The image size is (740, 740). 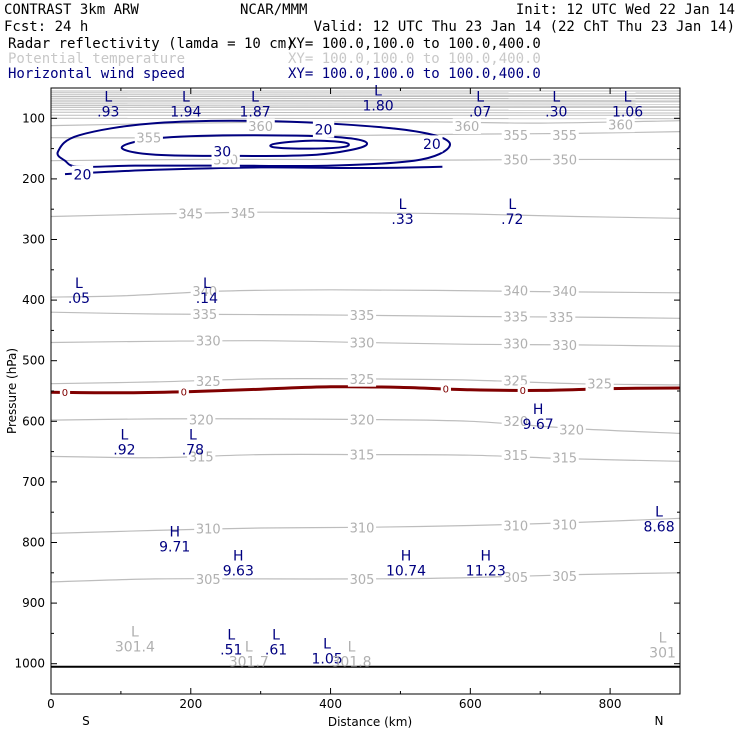 What do you see at coordinates (46, 27) in the screenshot?
I see `forecast-hour: Fcst: 24 h` at bounding box center [46, 27].